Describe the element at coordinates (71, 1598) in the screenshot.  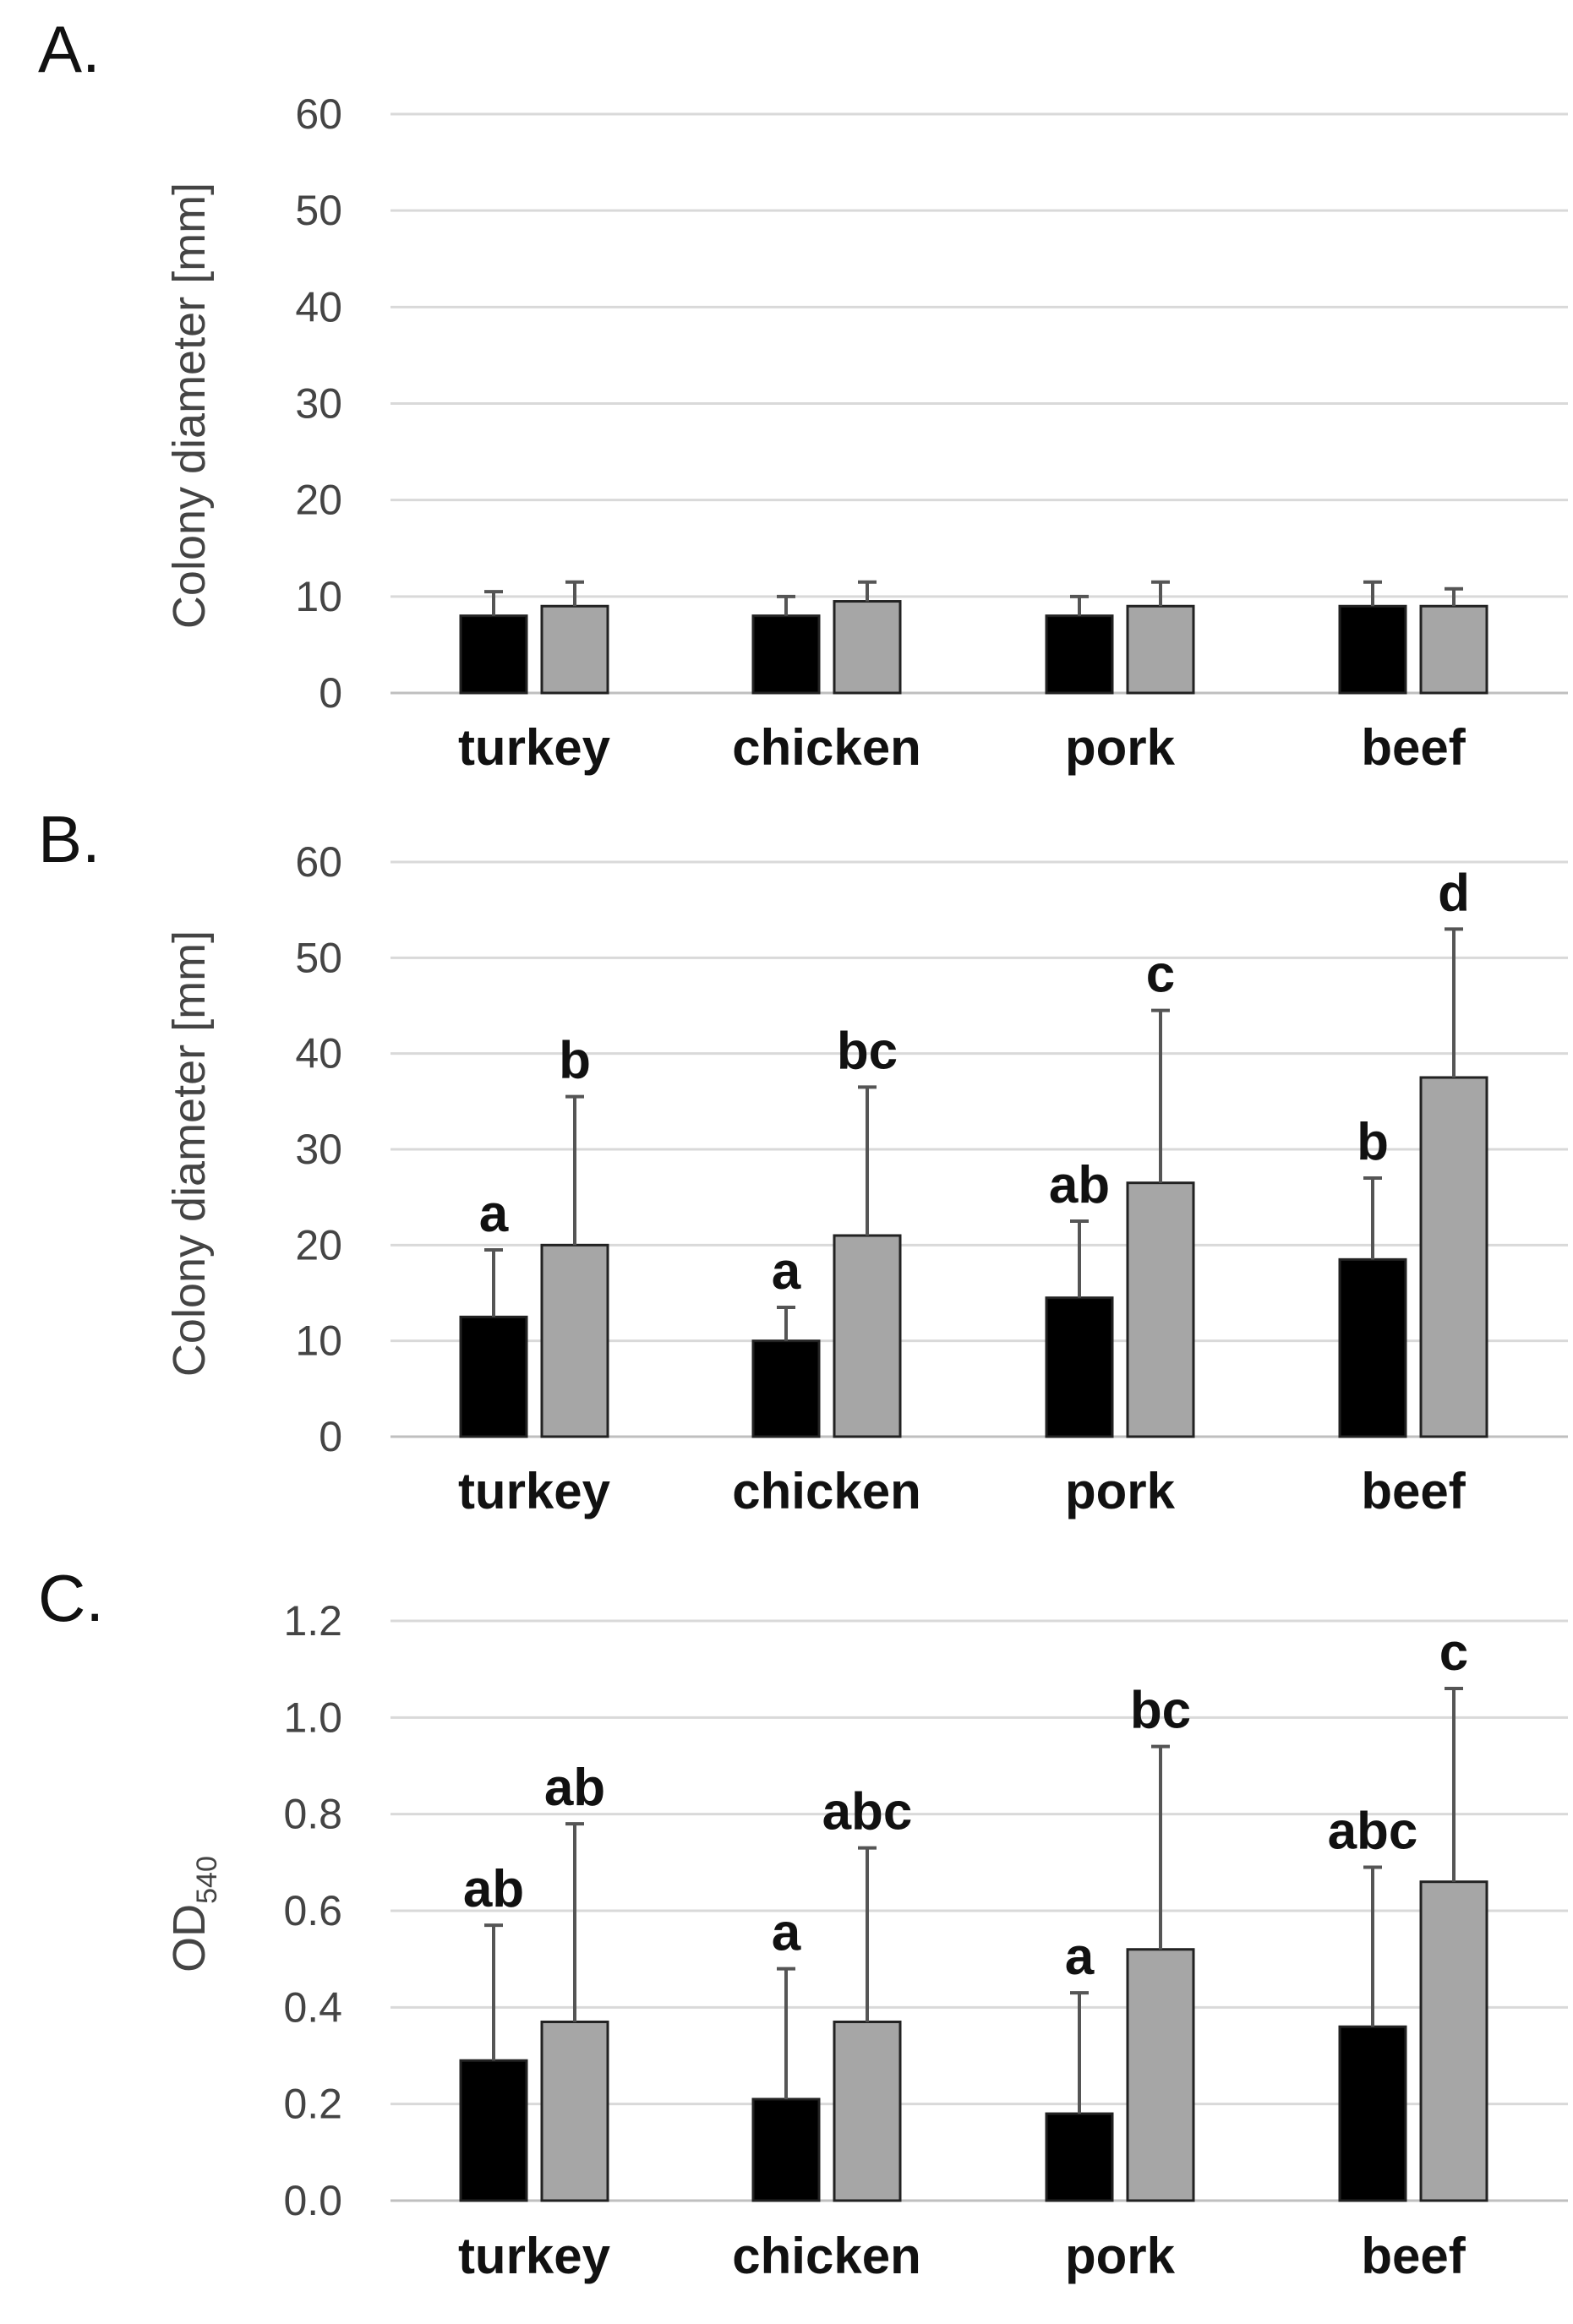
I see `panel-label: C.` at that location.